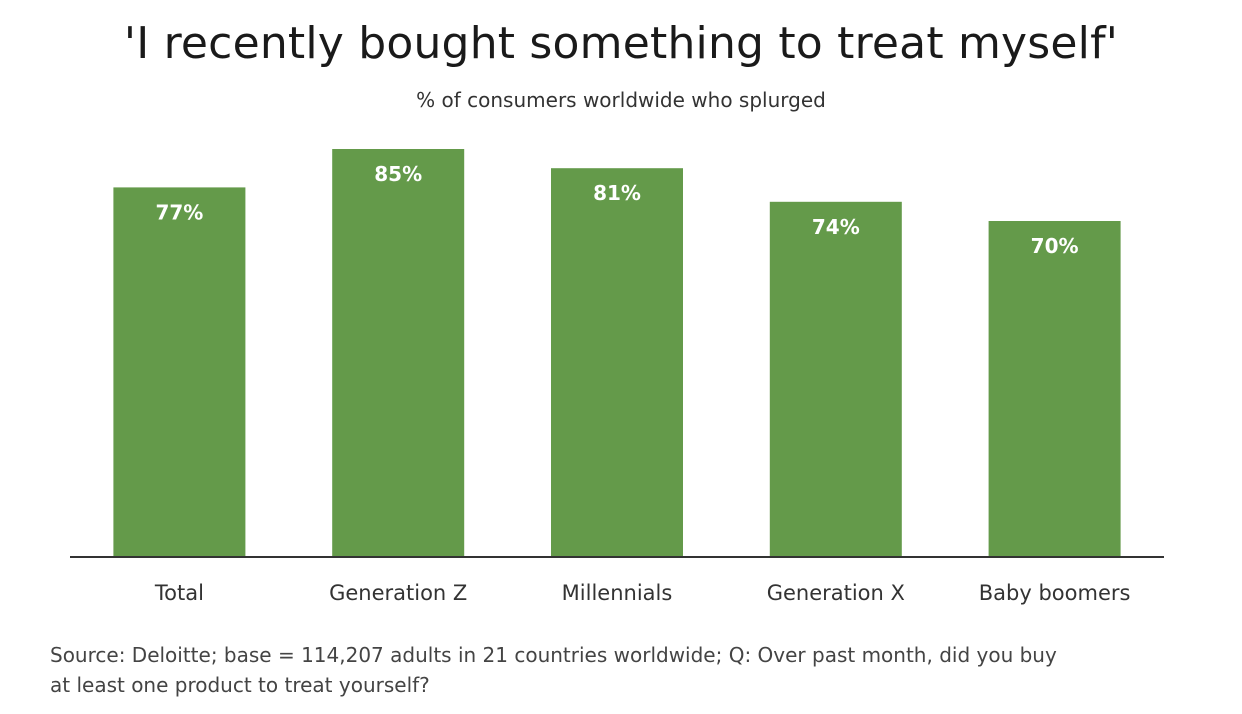 This screenshot has width=1242, height=714. What do you see at coordinates (398, 353) in the screenshot?
I see `bar-generation-z` at bounding box center [398, 353].